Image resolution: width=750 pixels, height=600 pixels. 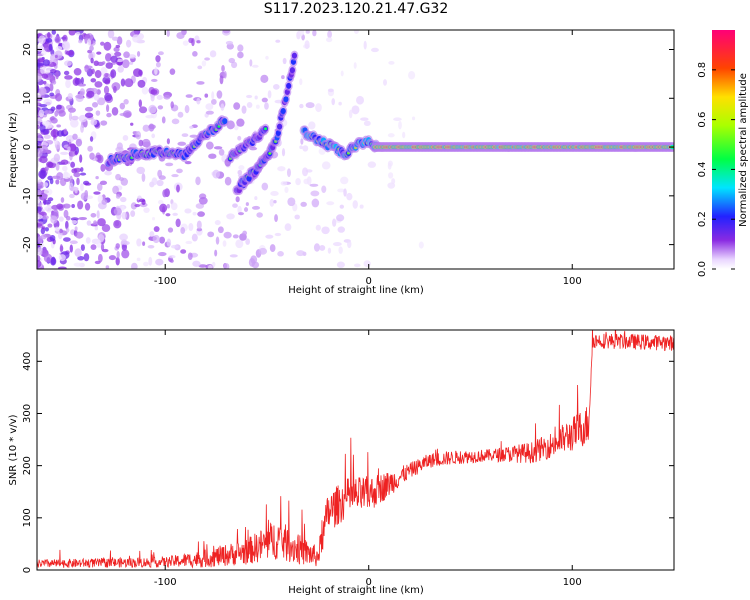 What do you see at coordinates (723, 149) in the screenshot?
I see `colorbar-gradient` at bounding box center [723, 149].